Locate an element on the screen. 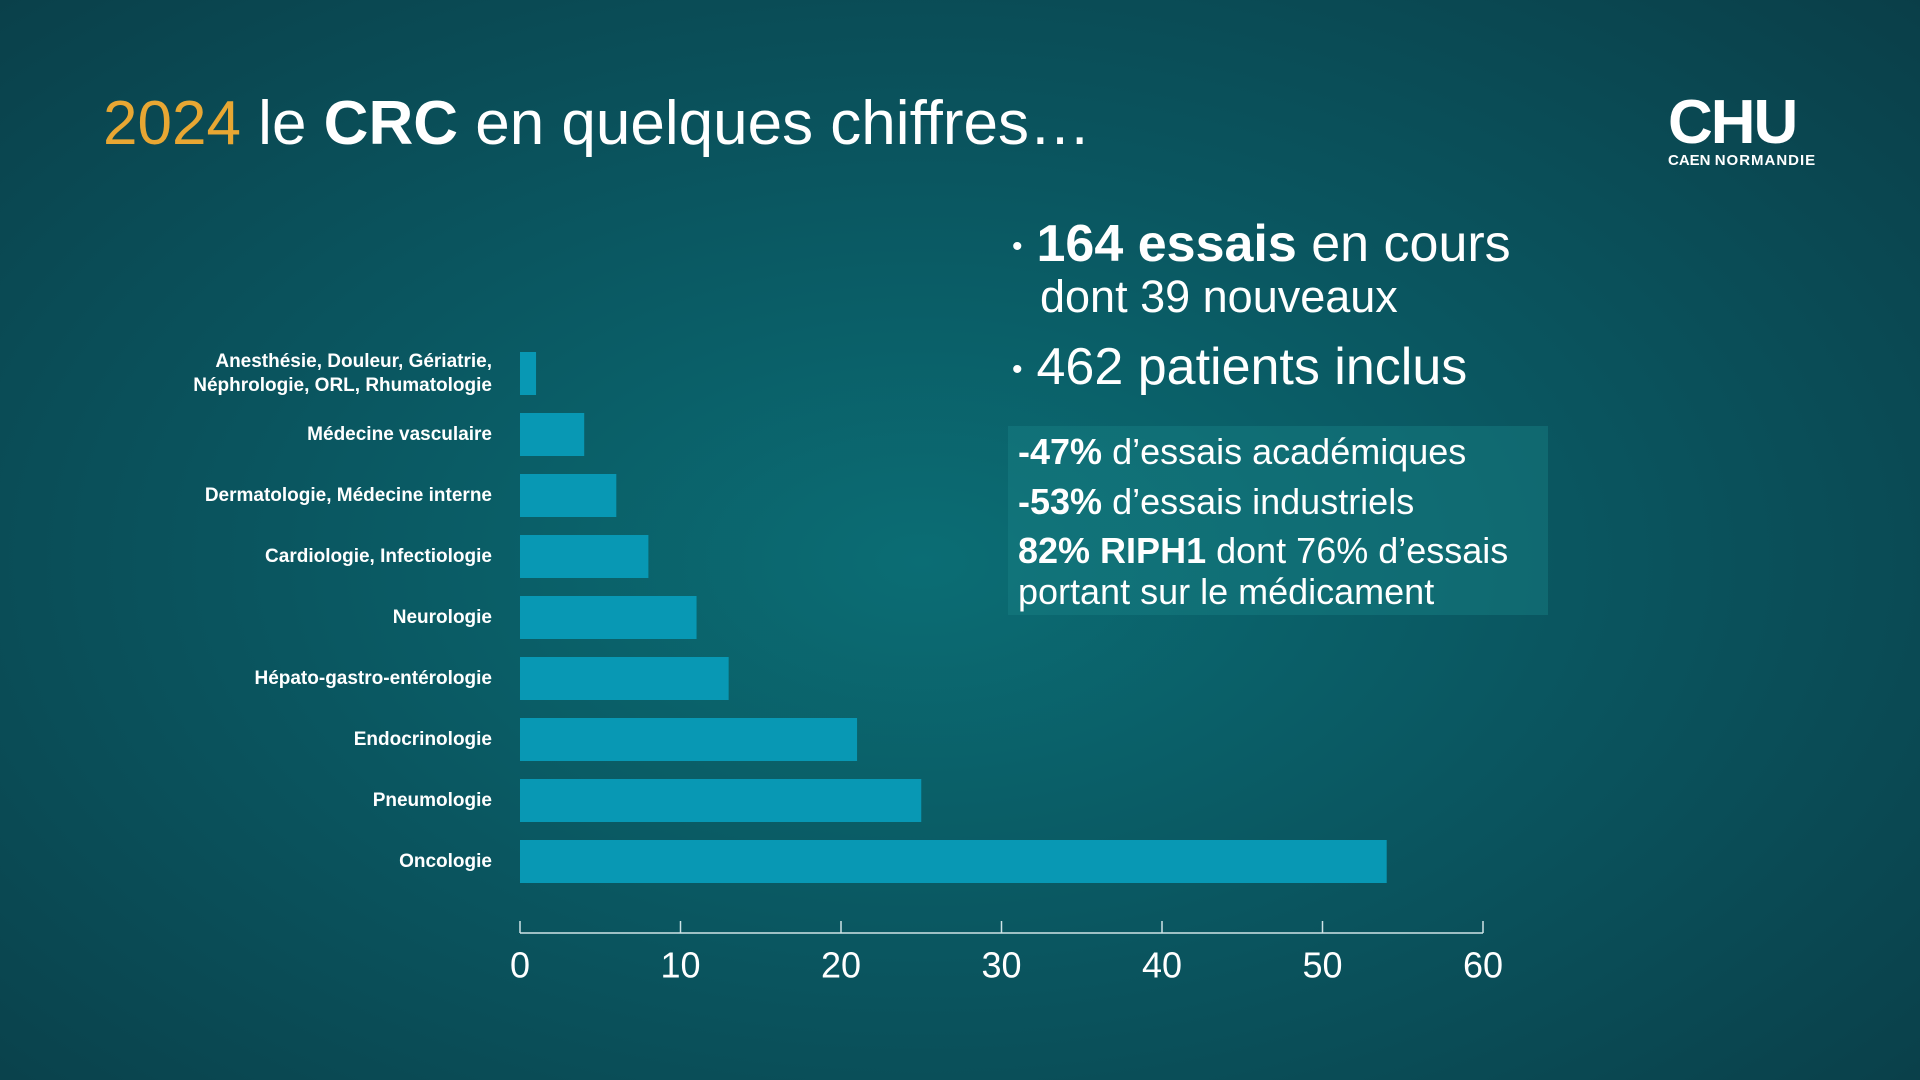 This screenshot has width=1920, height=1080. highlight-sub: portant sur le médicament is located at coordinates (1226, 591).